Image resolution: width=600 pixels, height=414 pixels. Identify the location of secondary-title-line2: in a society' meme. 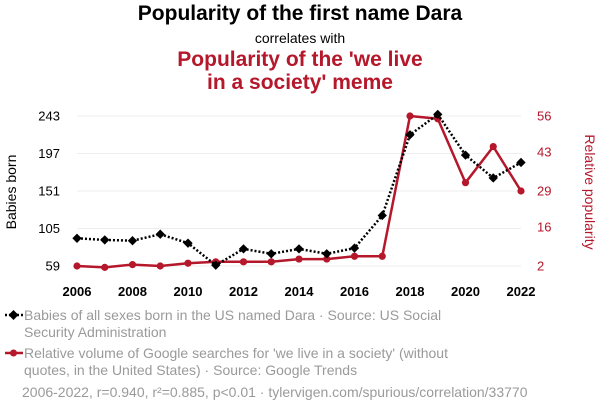
(300, 82).